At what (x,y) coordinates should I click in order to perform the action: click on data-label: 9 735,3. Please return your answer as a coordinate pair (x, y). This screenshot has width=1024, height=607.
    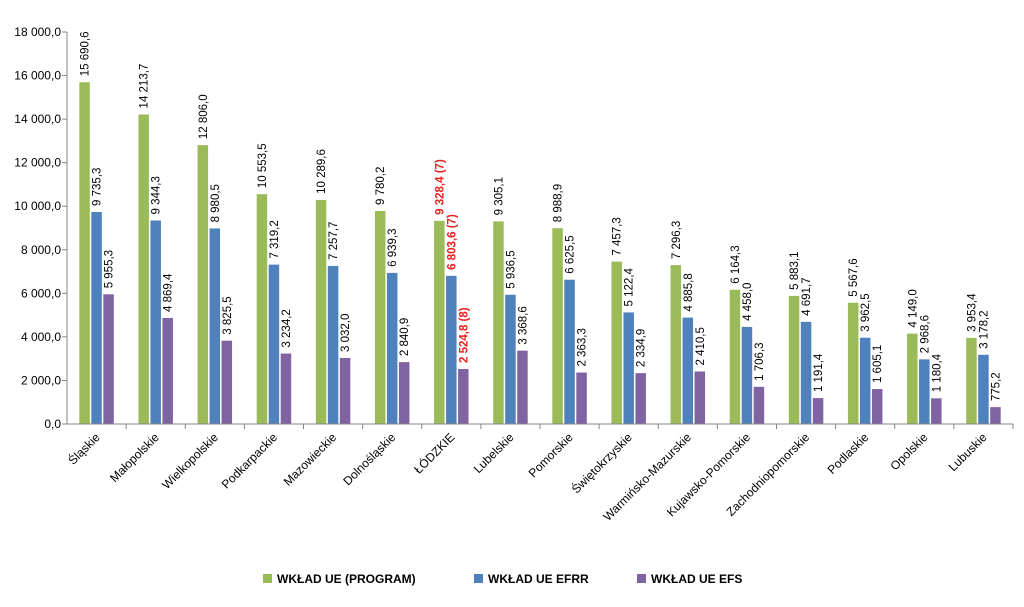
    Looking at the image, I should click on (98, 187).